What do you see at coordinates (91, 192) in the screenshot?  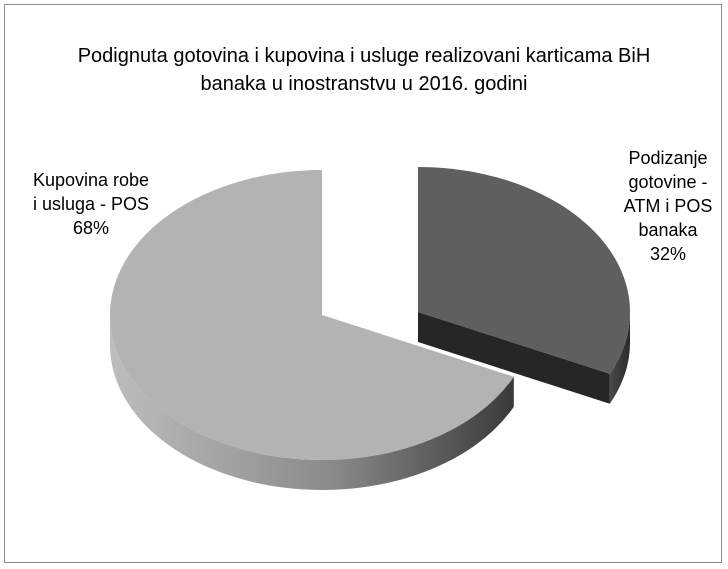 I see `label-name: Kupovina robe i usluga - POS` at bounding box center [91, 192].